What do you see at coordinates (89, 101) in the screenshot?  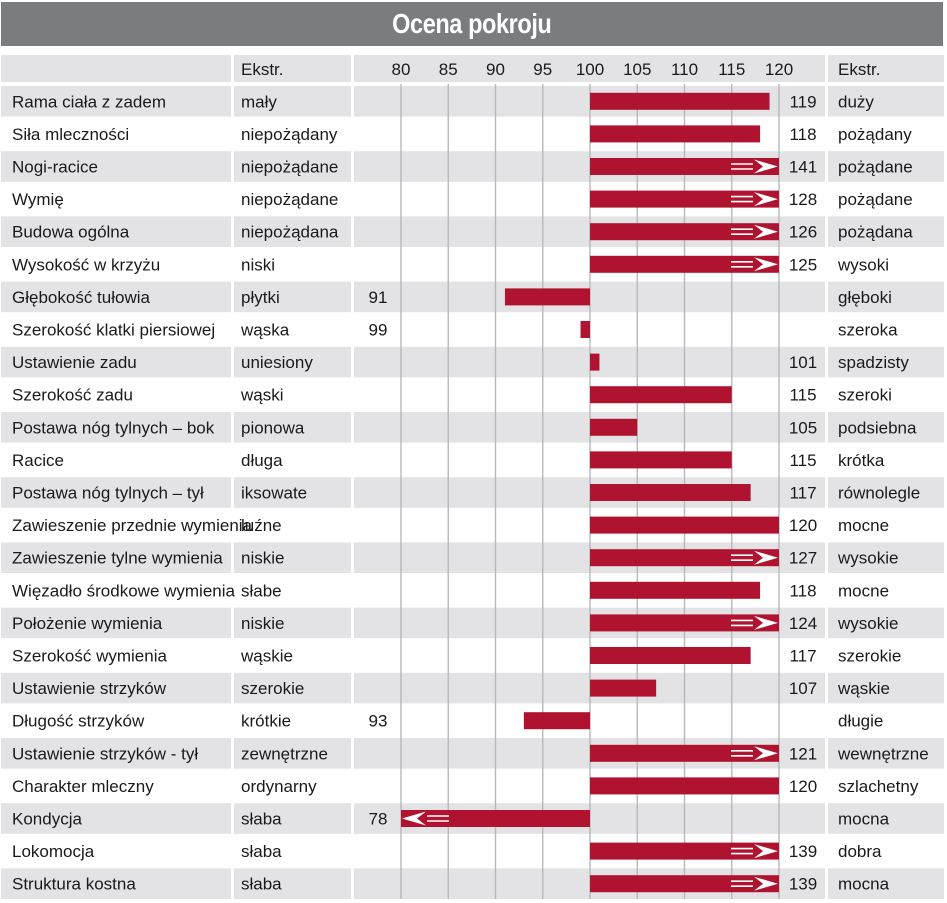 I see `trait-label: Rama ciała z zadem` at bounding box center [89, 101].